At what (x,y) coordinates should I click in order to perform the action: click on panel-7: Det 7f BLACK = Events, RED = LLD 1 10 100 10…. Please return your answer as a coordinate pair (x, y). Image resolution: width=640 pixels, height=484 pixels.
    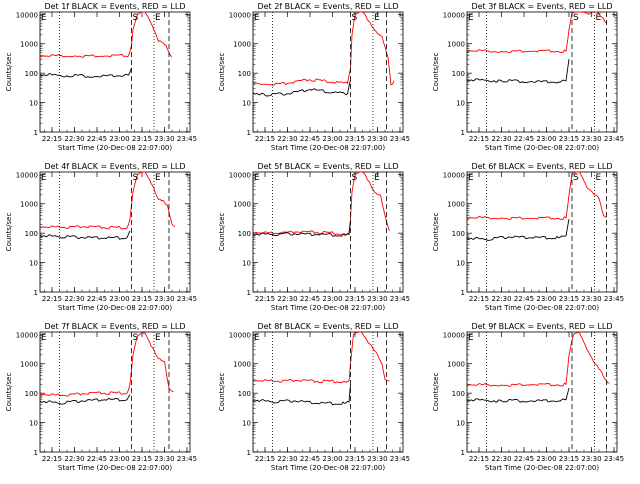
    Looking at the image, I should click on (101, 397).